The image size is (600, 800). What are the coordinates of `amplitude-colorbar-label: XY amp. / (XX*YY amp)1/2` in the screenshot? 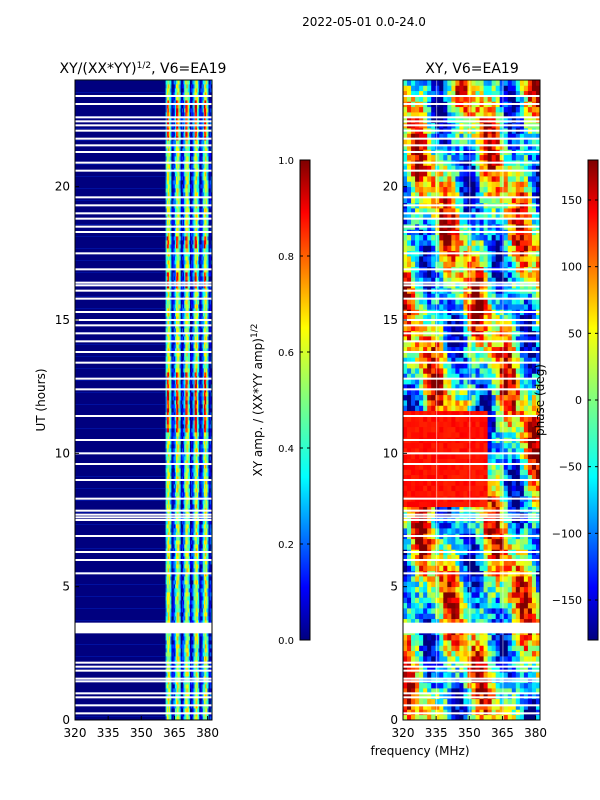 It's located at (257, 400).